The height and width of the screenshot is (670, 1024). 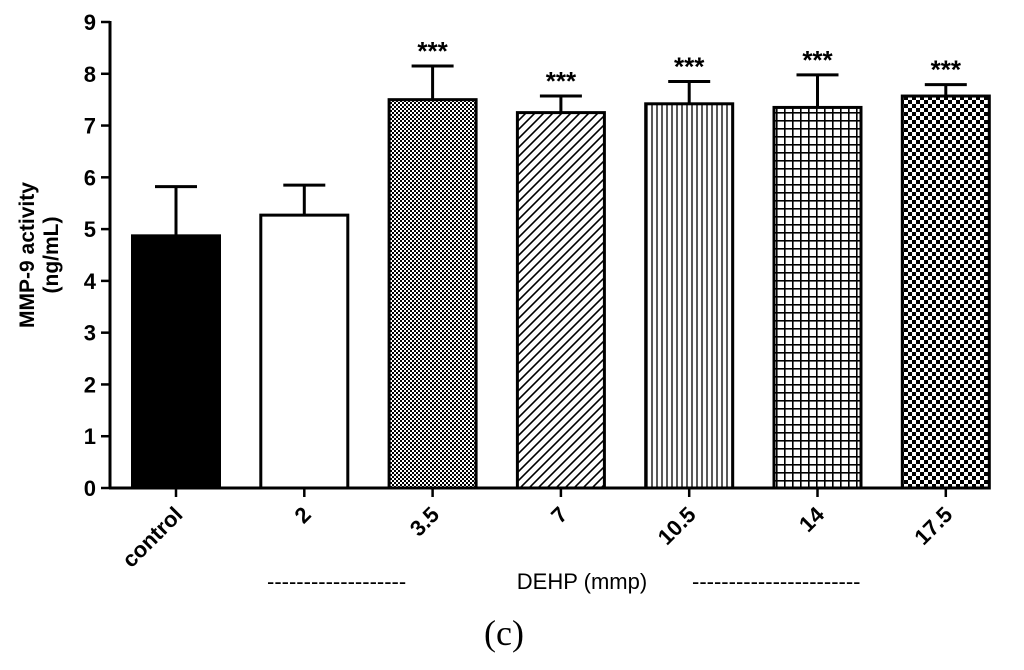 What do you see at coordinates (152, 537) in the screenshot?
I see `x-tick-label: control` at bounding box center [152, 537].